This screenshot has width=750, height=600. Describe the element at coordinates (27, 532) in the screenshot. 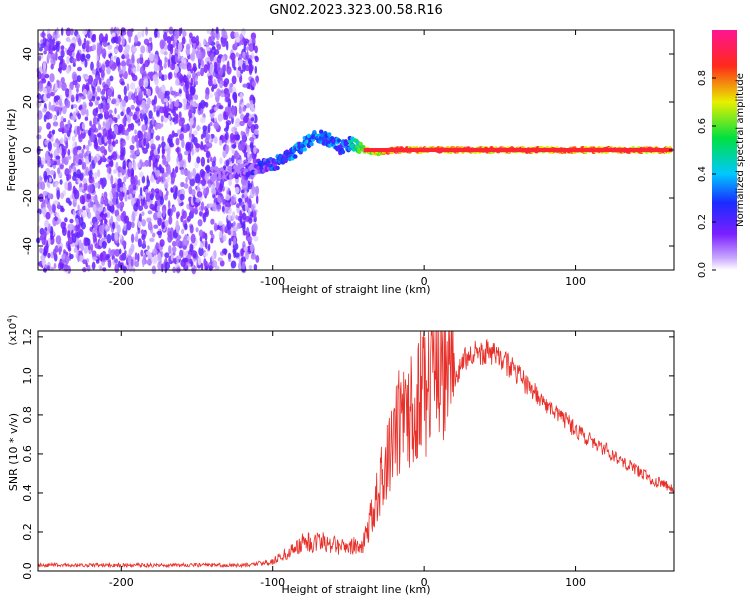

I see `snr-y-tick-label: 0.2` at that location.